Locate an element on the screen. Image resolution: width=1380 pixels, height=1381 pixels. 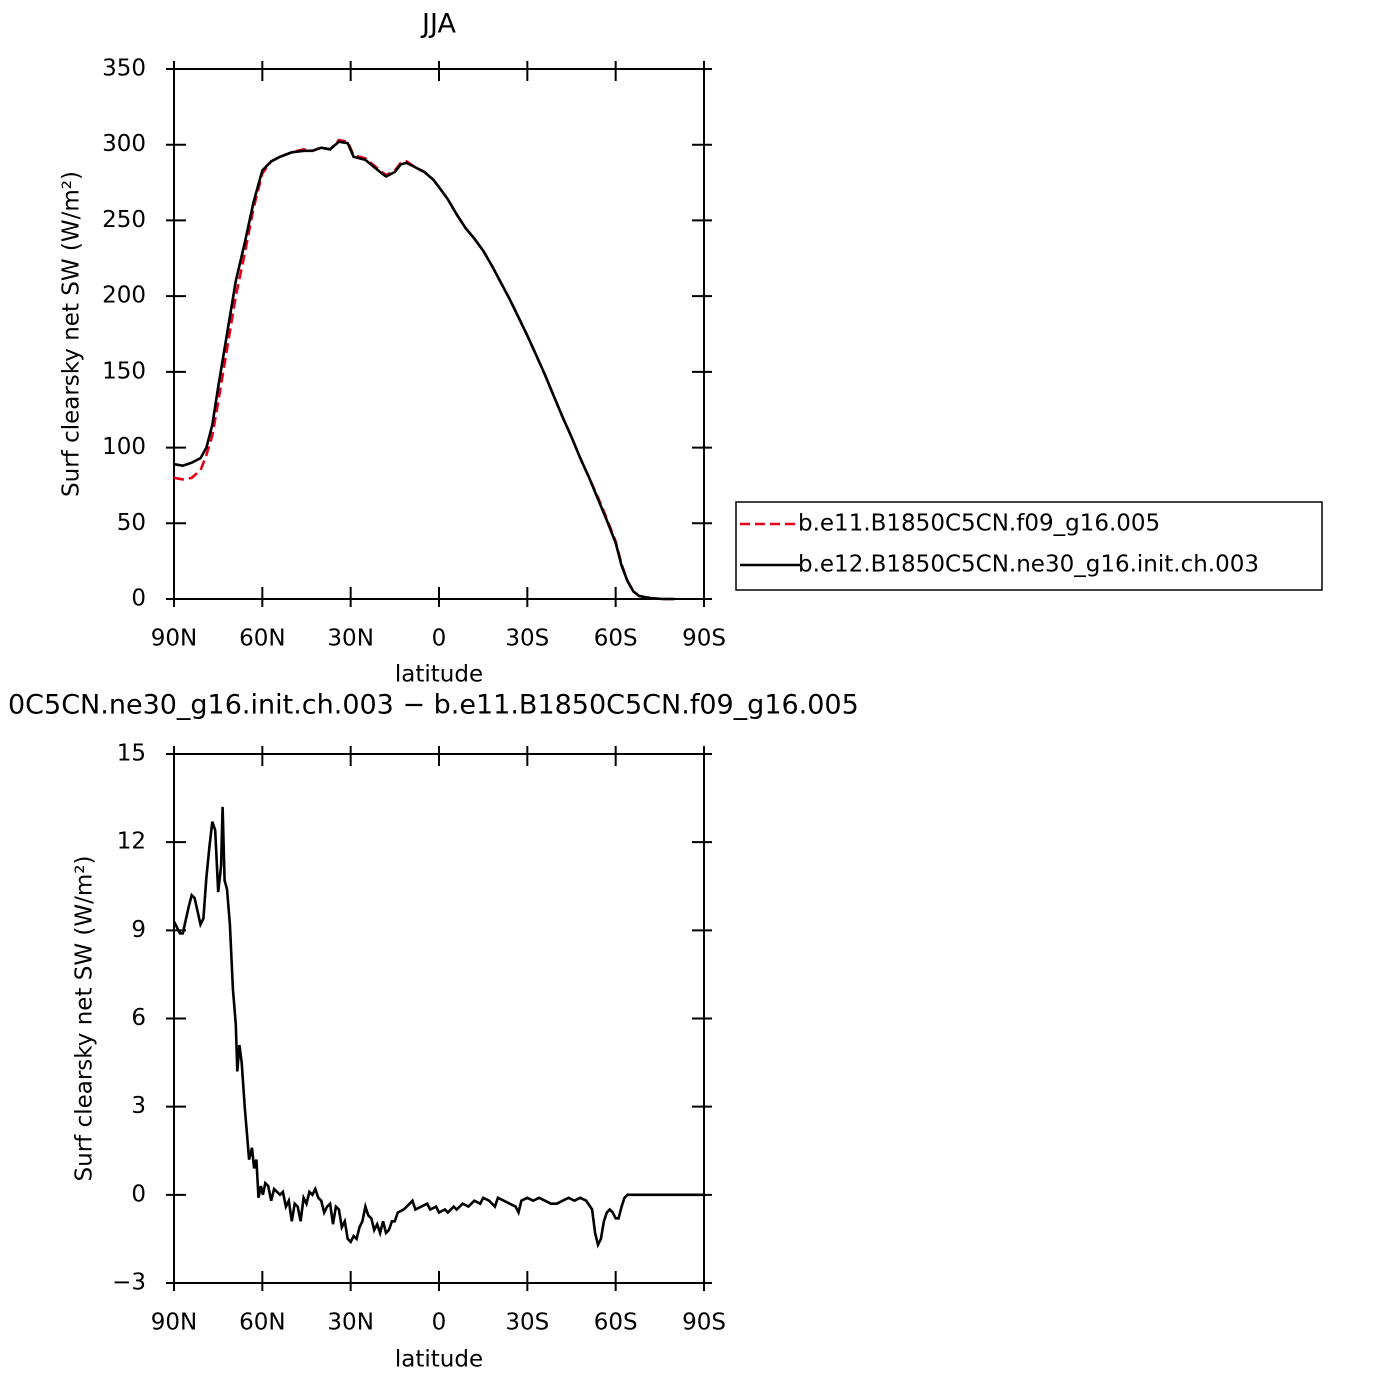
chart-title: JJA is located at coordinates (438, 24).